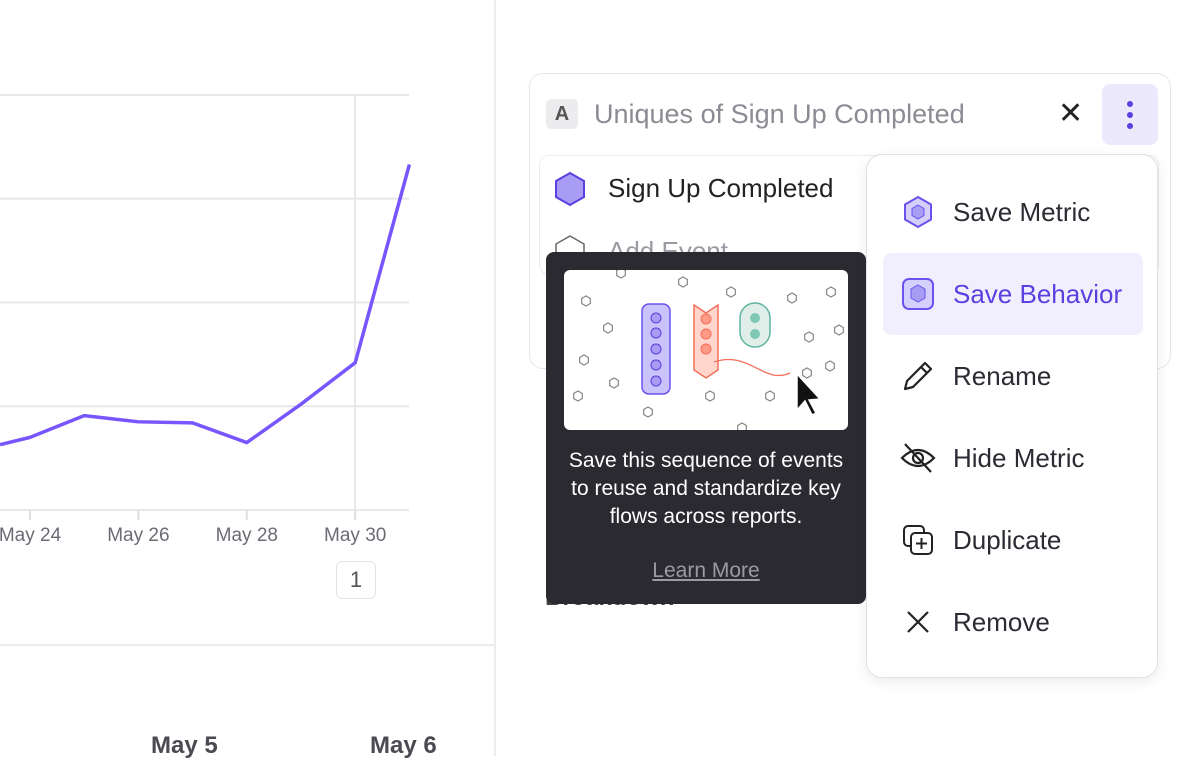 This screenshot has height=760, width=1200. Describe the element at coordinates (918, 540) in the screenshot. I see `duplicate-icon` at that location.